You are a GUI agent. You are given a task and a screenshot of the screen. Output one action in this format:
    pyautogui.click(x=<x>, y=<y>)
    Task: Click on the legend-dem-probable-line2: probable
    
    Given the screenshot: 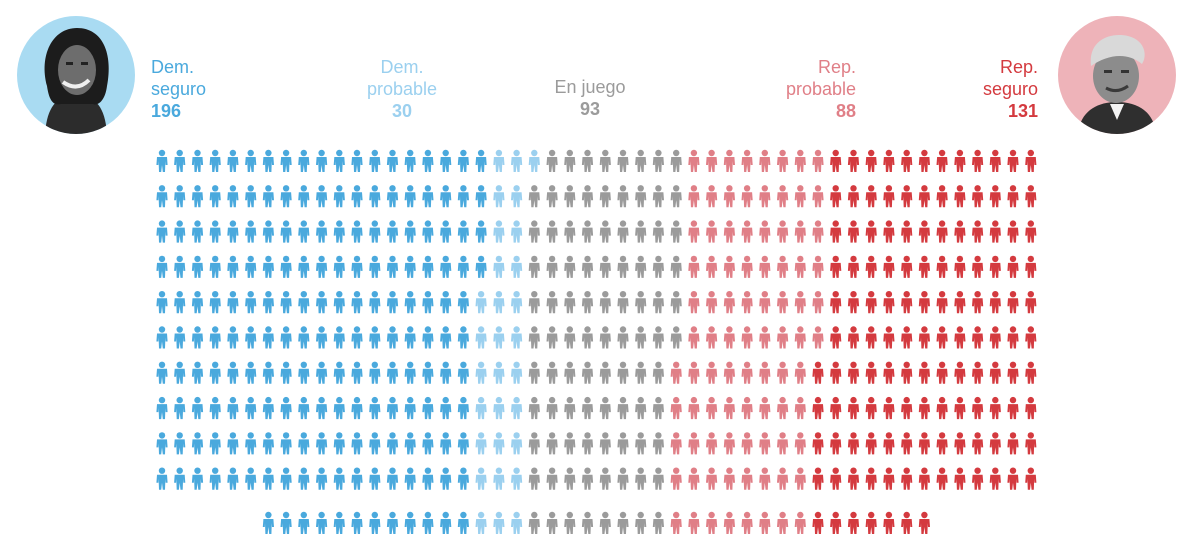 What is the action you would take?
    pyautogui.click(x=402, y=89)
    